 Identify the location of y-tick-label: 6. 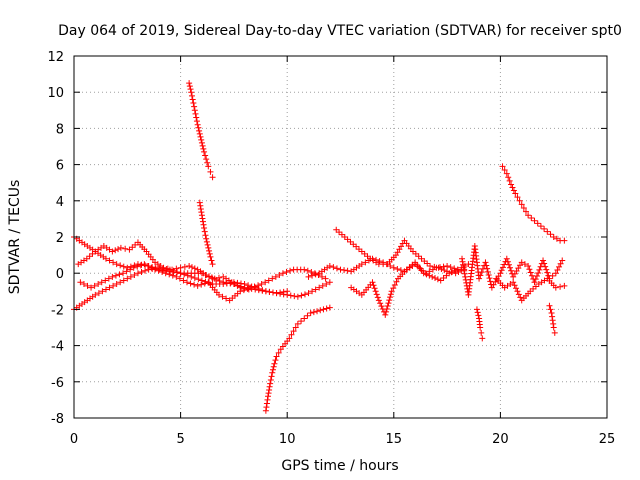
(60, 166).